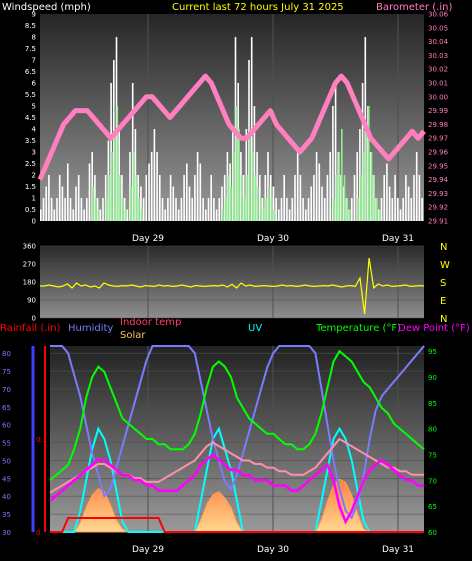 This screenshot has height=561, width=472. Describe the element at coordinates (29, 265) in the screenshot. I see `direction-tick-label: 270` at that location.